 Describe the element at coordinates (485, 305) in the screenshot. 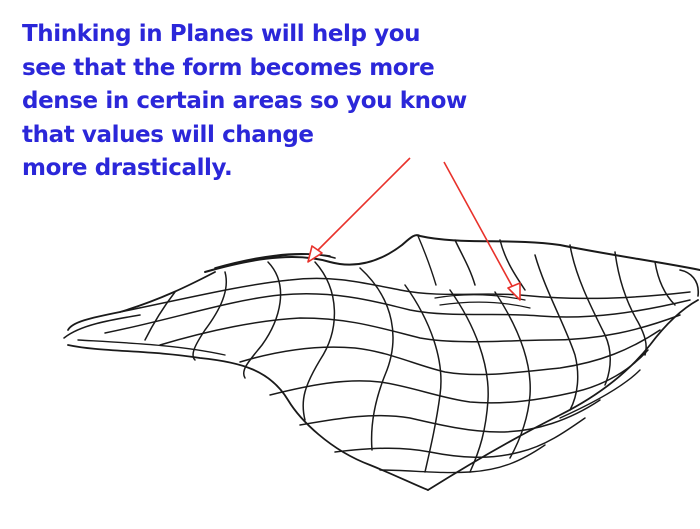

I see `contour-dense-b` at that location.